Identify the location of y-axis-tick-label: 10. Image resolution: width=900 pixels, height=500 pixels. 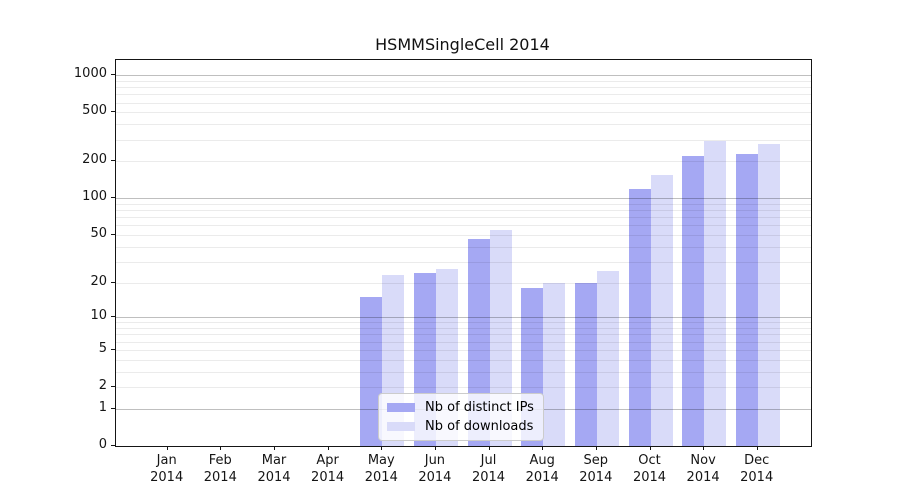
(98, 316).